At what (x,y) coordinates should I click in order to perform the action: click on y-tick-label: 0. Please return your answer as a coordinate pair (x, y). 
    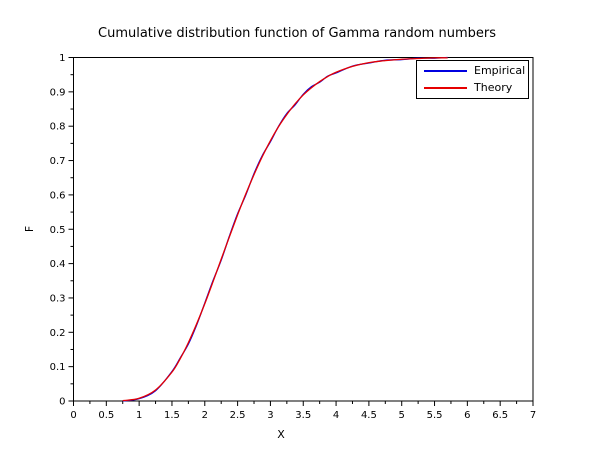
    Looking at the image, I should click on (62, 402).